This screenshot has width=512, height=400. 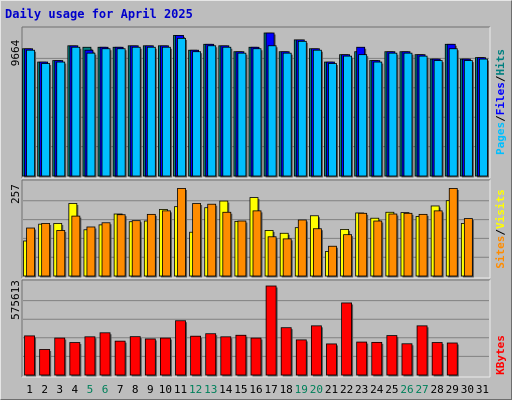 What do you see at coordinates (59, 389) in the screenshot?
I see `x-tick-label: 3` at bounding box center [59, 389].